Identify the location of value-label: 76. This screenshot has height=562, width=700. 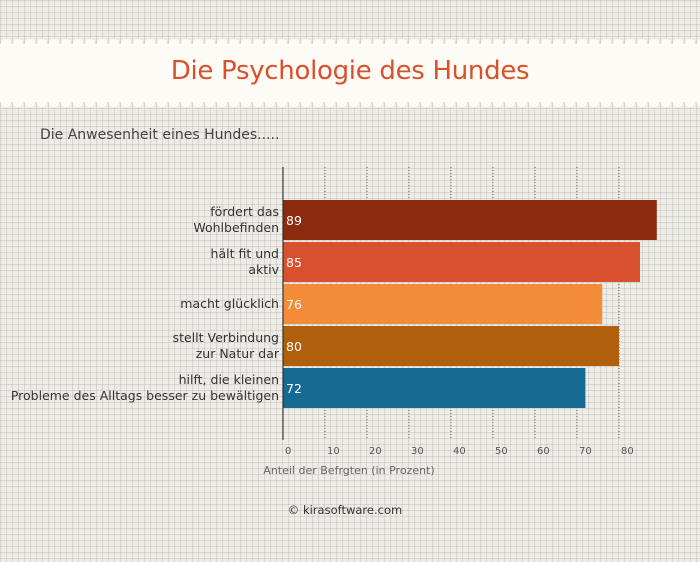
(294, 304).